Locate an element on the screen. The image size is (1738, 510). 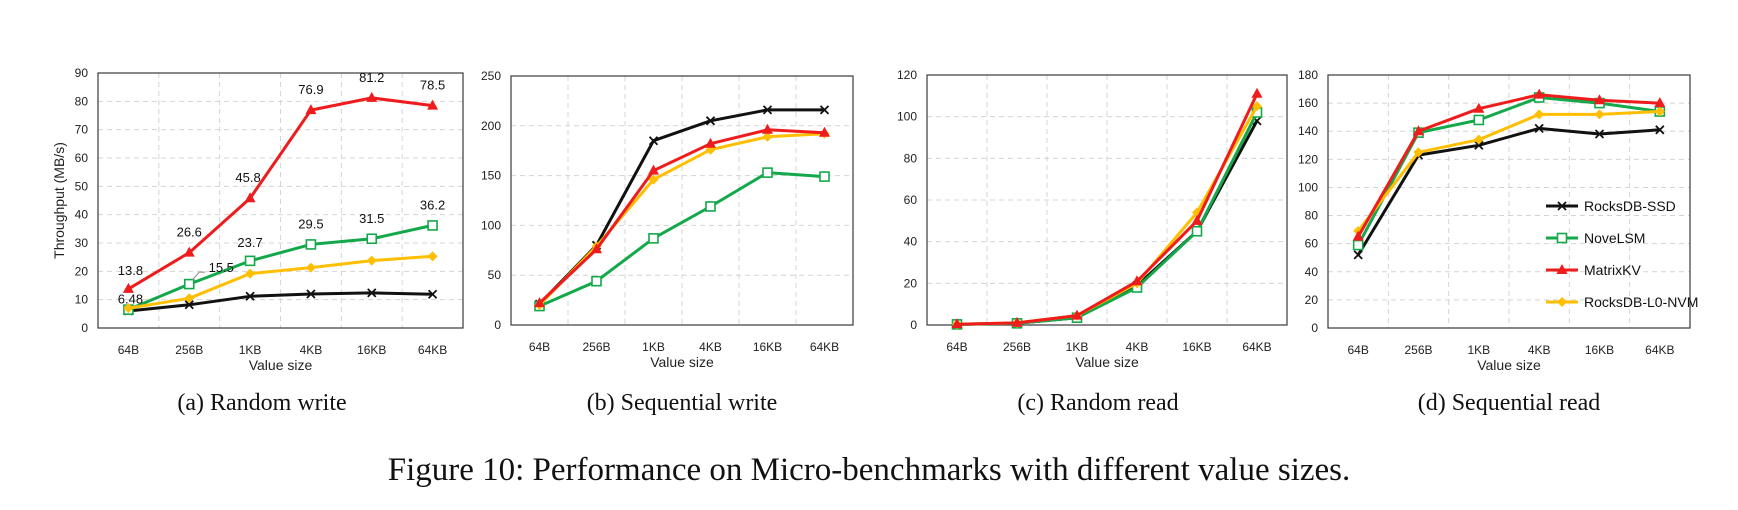
y-tick-label: 70 is located at coordinates (82, 130).